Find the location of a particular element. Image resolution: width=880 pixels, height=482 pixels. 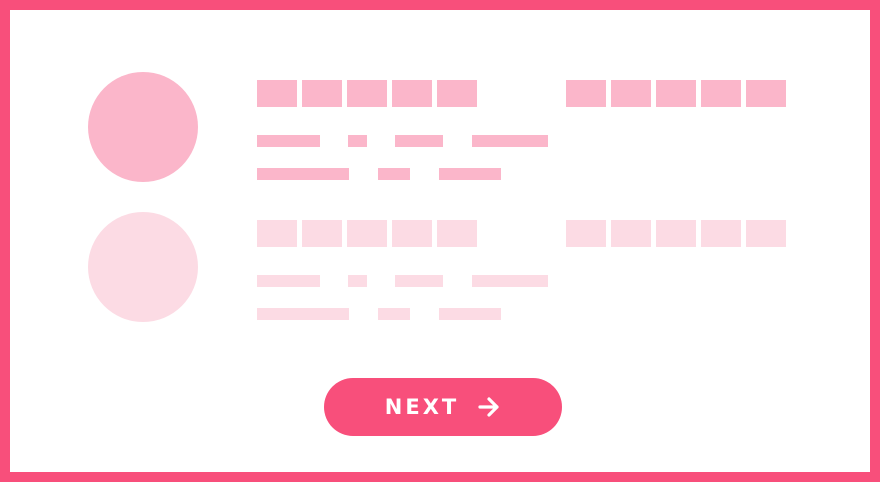

next-button-label: NEXT is located at coordinates (422, 407).